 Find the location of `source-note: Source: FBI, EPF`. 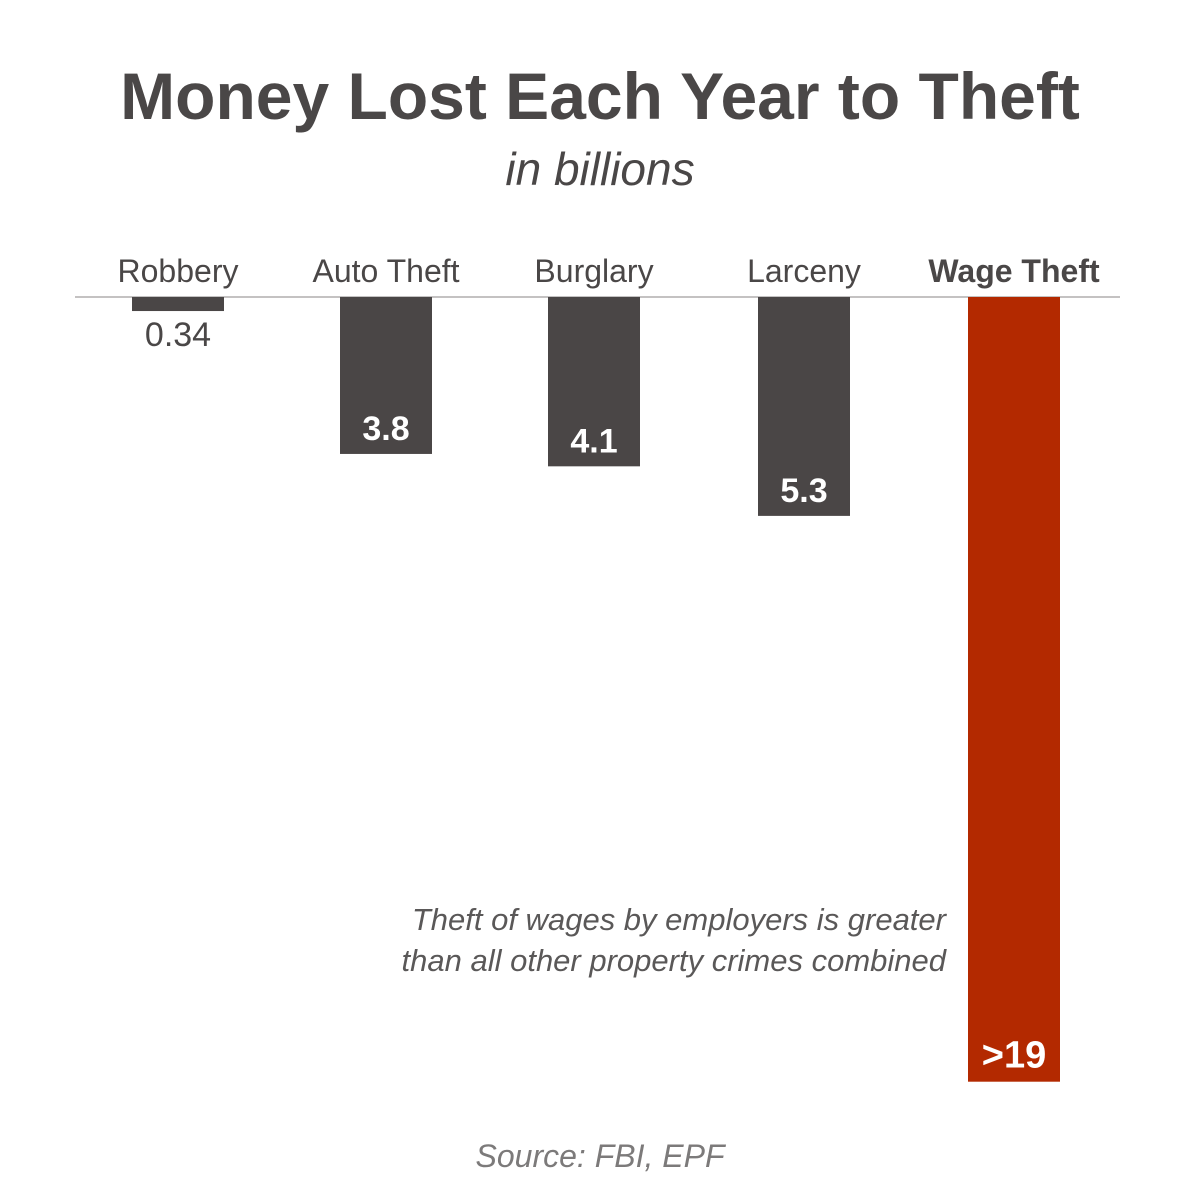

source-note: Source: FBI, EPF is located at coordinates (600, 1156).